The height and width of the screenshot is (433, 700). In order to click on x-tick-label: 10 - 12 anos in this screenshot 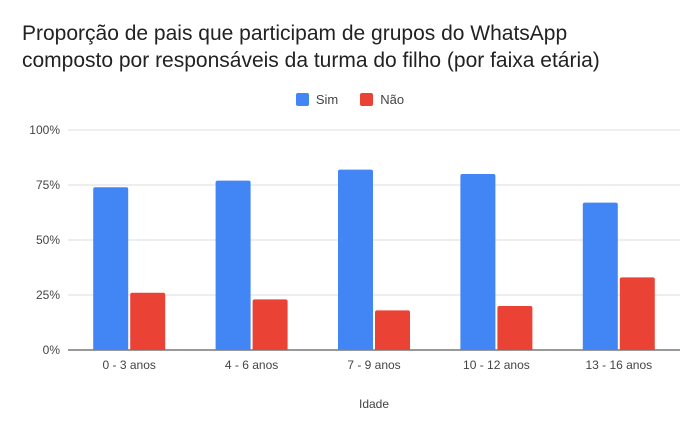, I will do `click(496, 365)`.